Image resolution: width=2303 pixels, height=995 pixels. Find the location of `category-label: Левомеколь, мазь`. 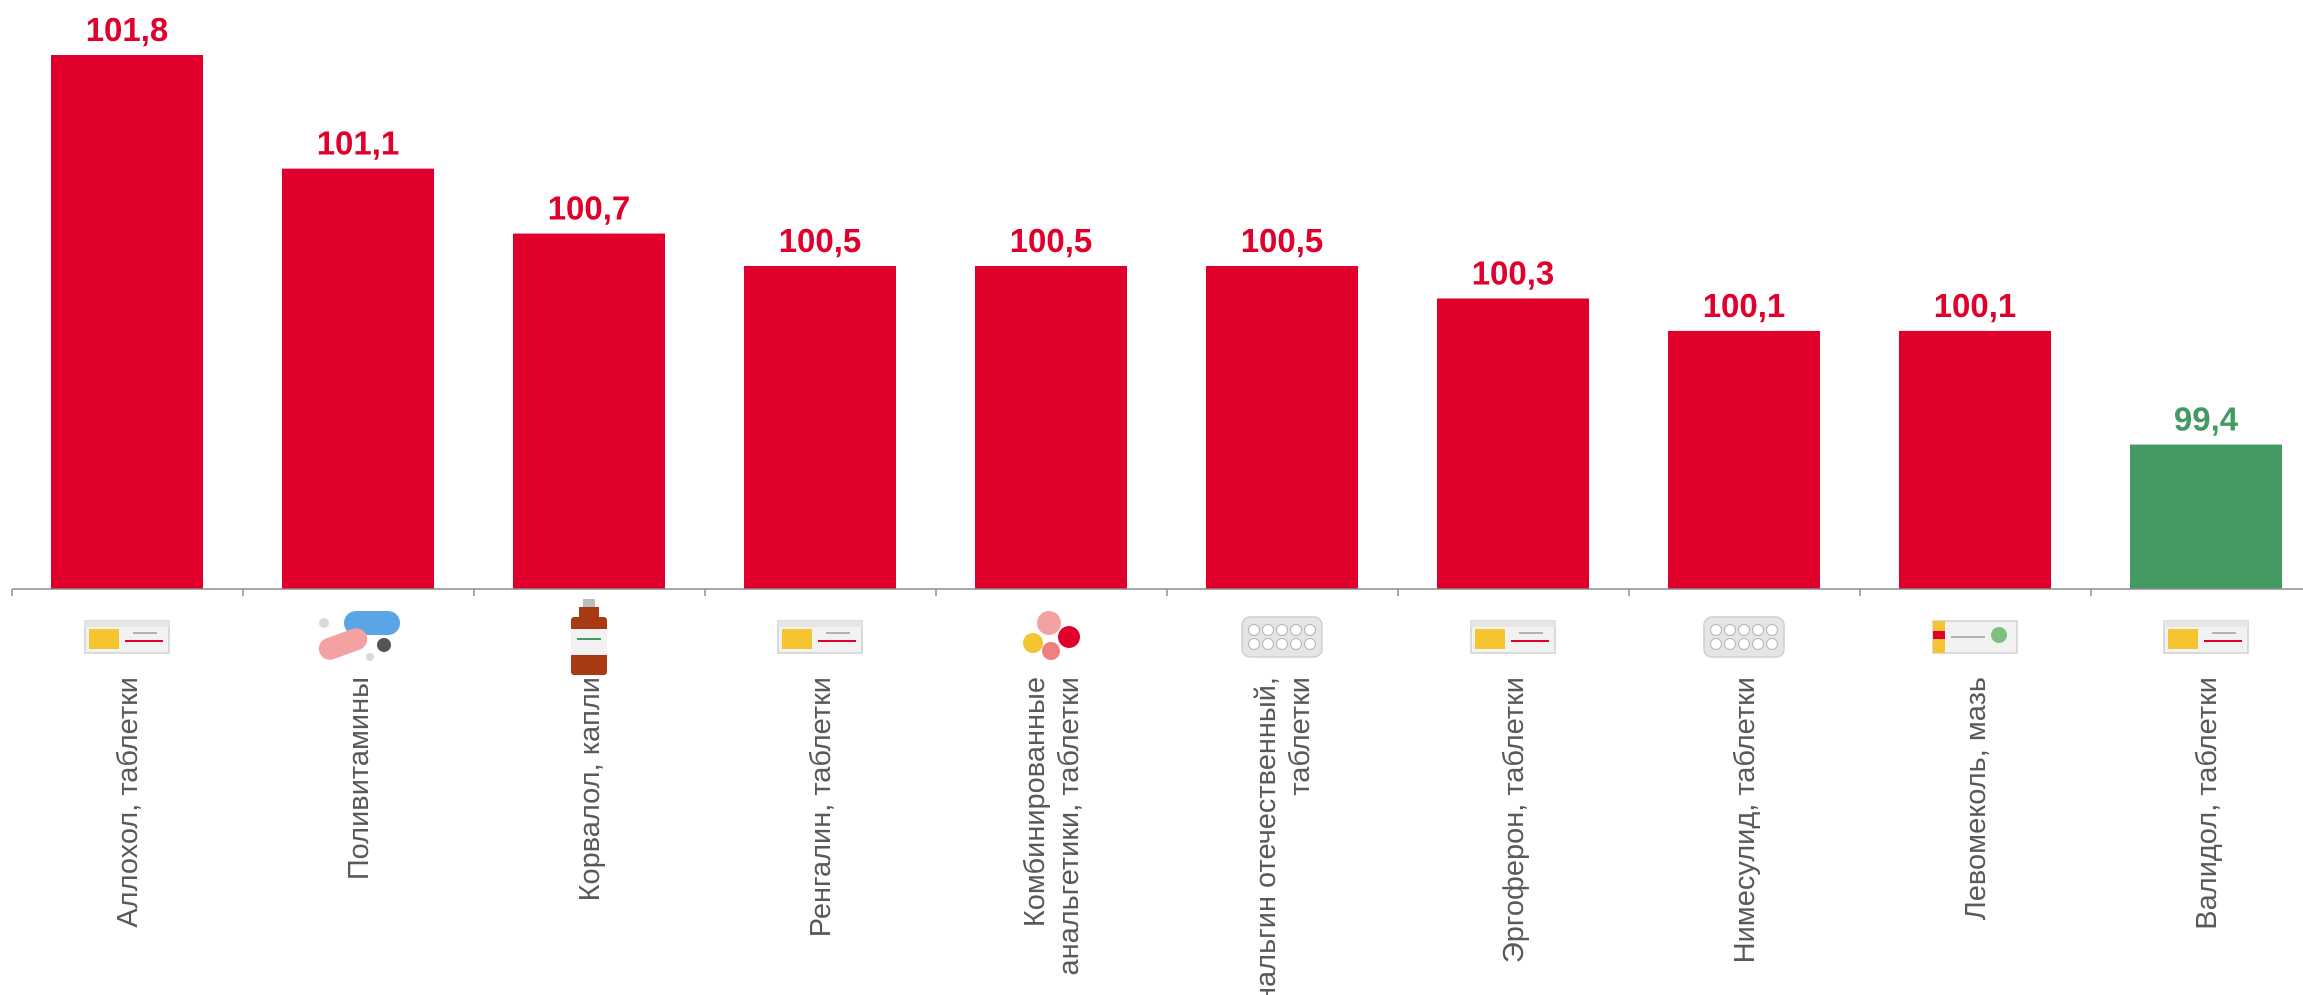

category-label: Левомеколь, мазь is located at coordinates (1976, 798).